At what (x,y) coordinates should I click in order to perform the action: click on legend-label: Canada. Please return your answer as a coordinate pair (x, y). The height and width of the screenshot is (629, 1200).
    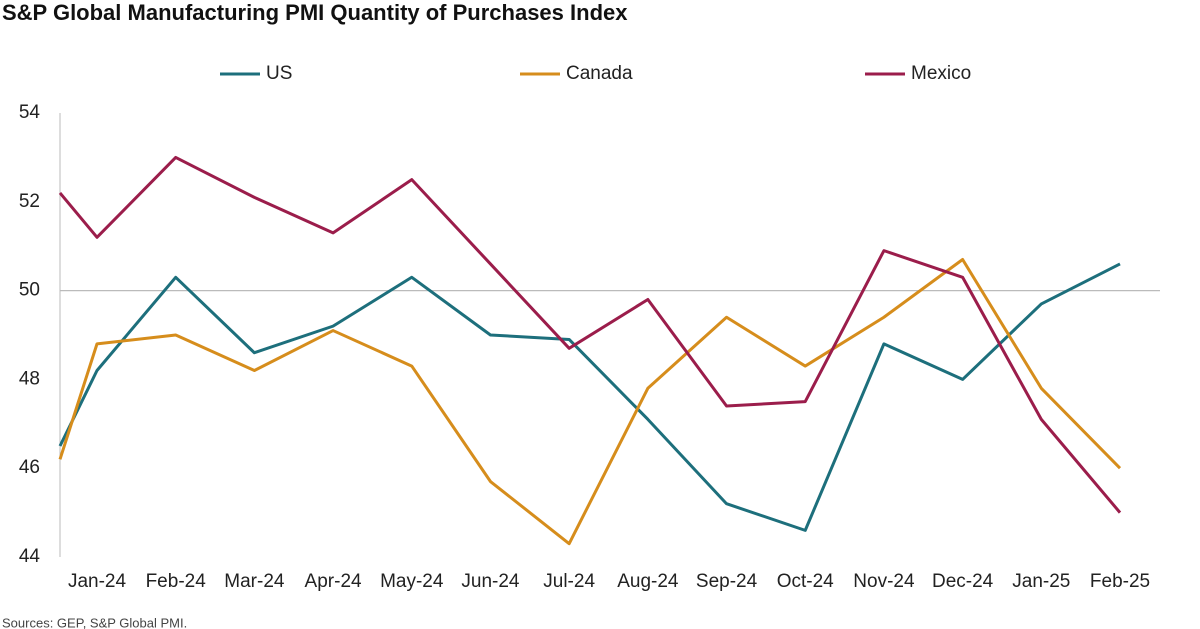
    Looking at the image, I should click on (599, 73).